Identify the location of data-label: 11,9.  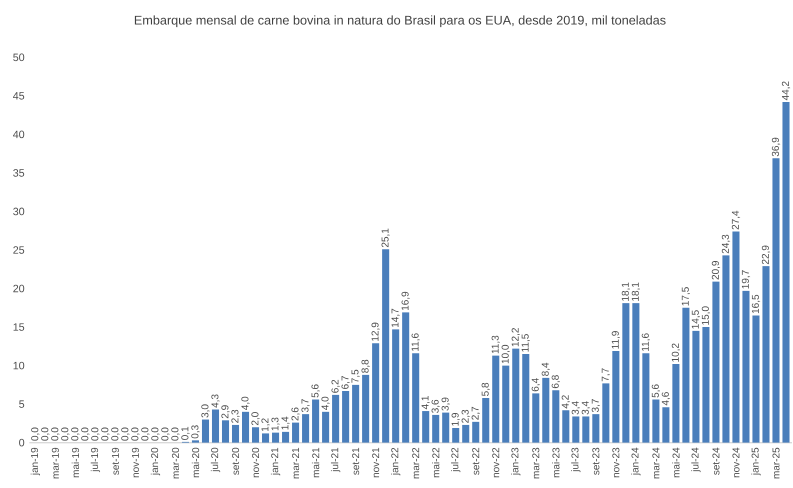
(616, 340).